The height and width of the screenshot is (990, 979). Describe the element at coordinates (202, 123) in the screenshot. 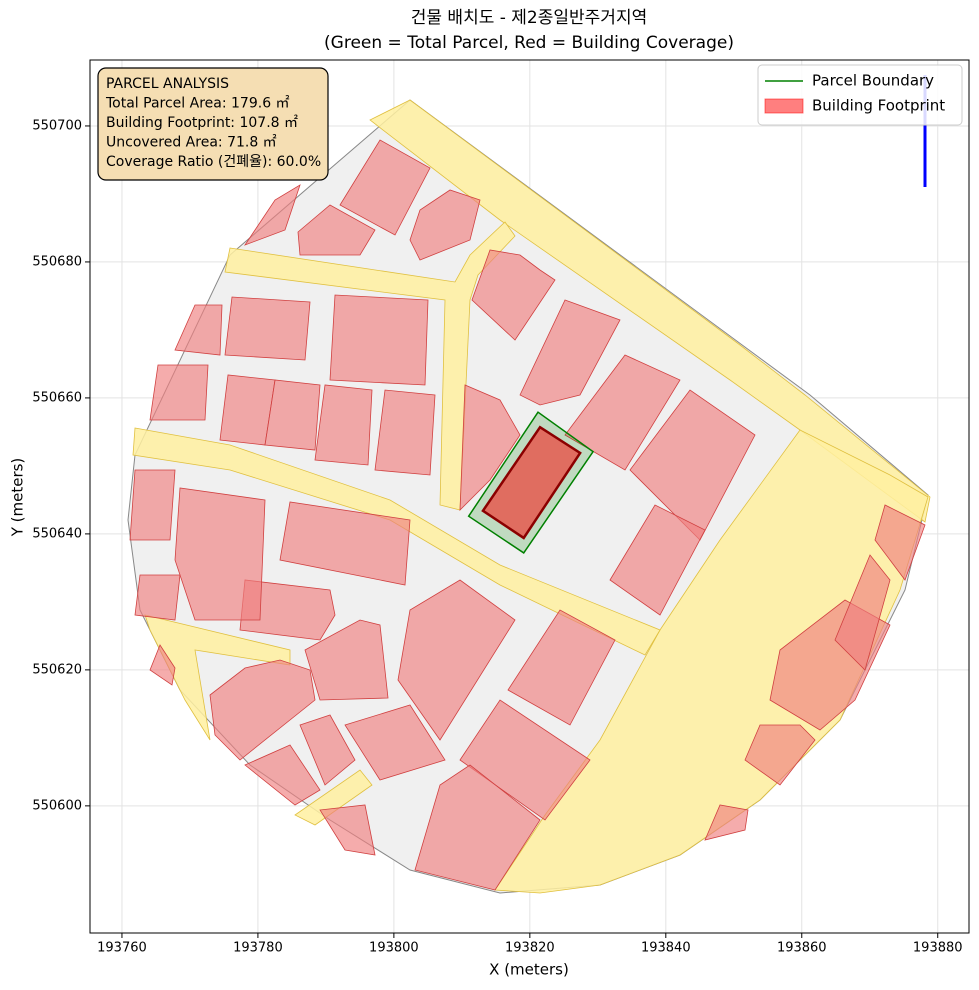

I see `annotation-line: Building Footprint: 107.8 ㎡` at that location.